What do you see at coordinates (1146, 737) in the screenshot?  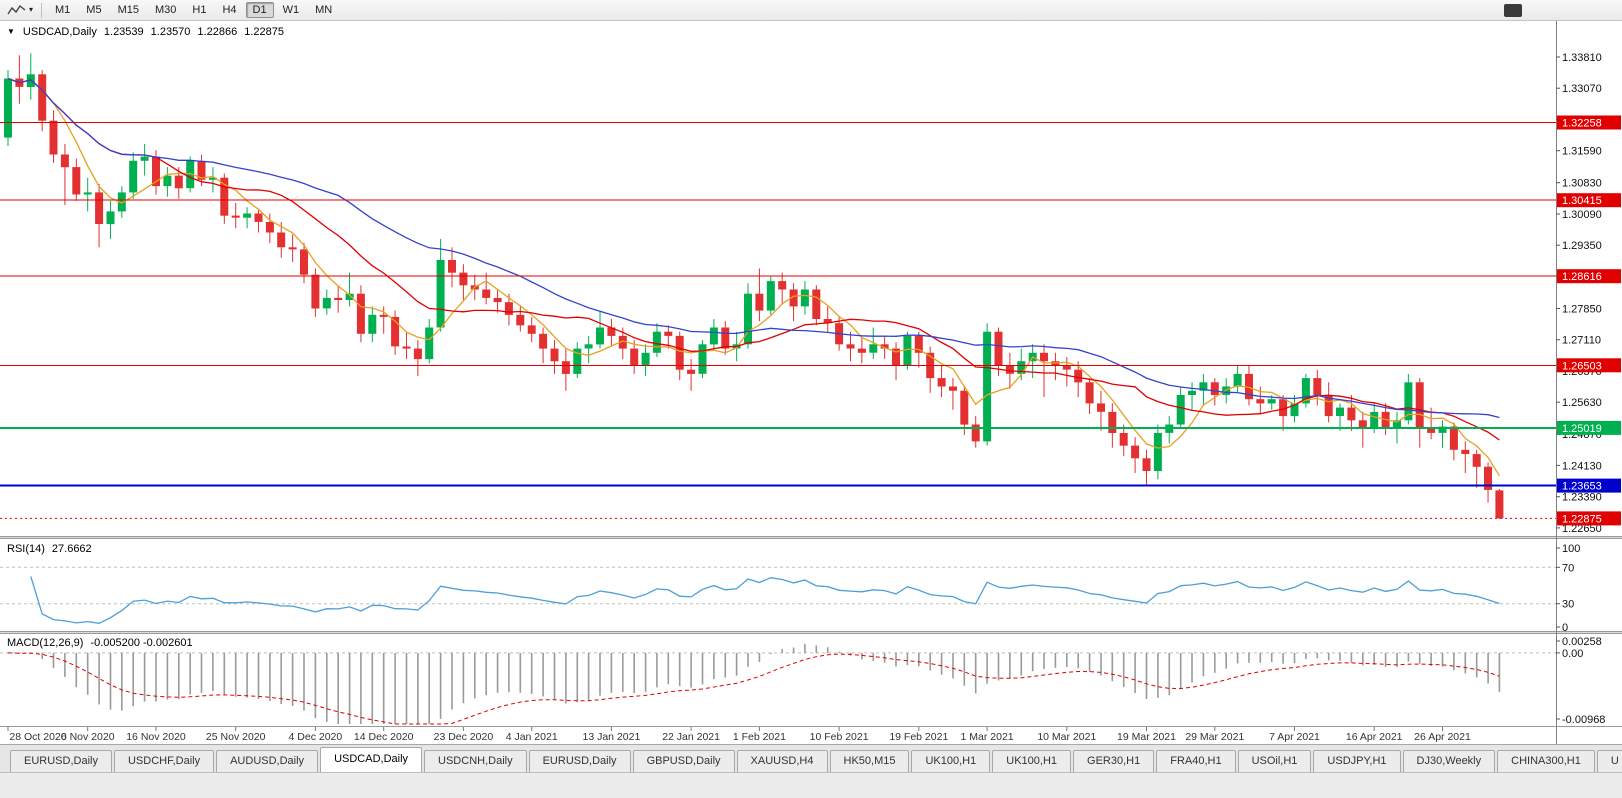 I see `time-tick-label: 19 Mar 2021` at bounding box center [1146, 737].